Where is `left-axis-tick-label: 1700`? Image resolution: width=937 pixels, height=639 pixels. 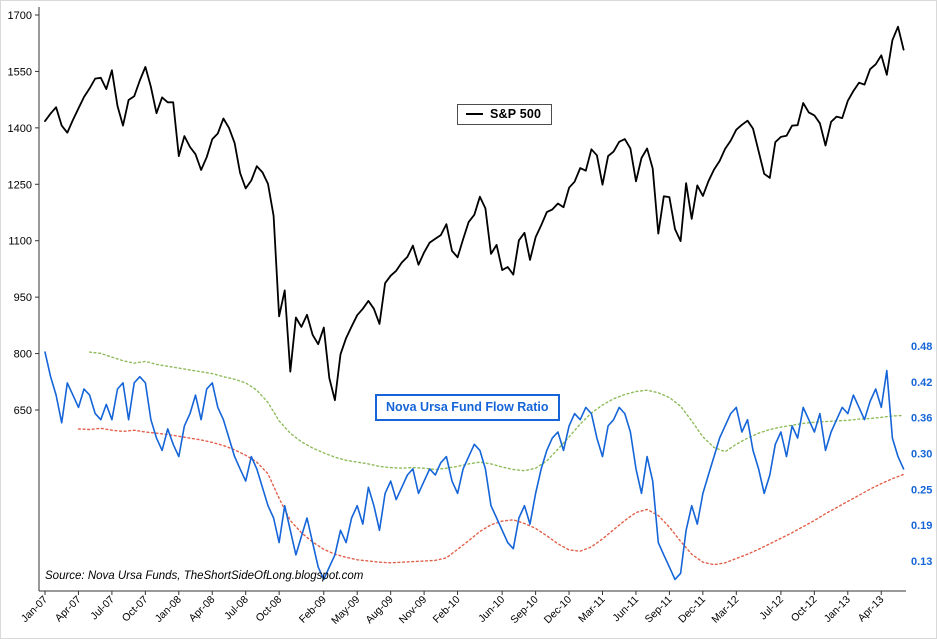 left-axis-tick-label: 1700 is located at coordinates (20, 16).